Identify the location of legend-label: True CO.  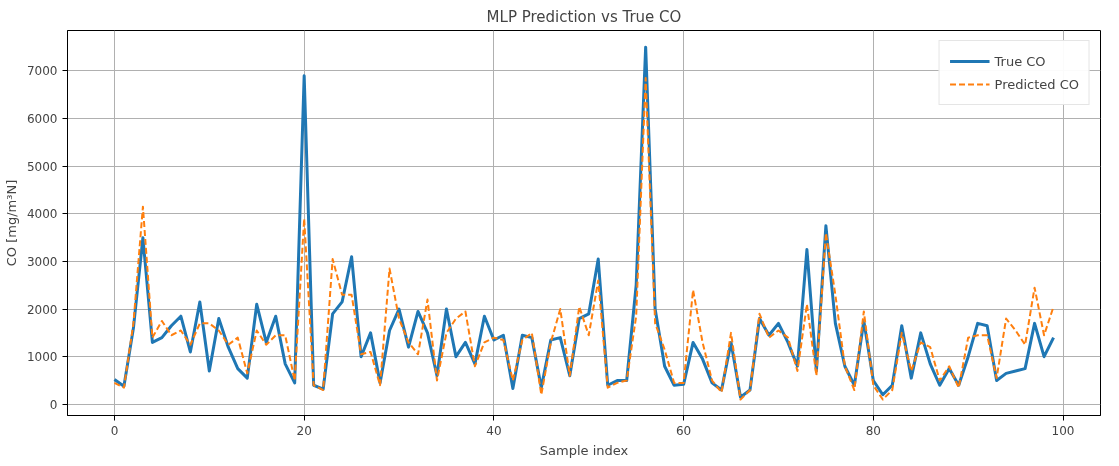
(1020, 61).